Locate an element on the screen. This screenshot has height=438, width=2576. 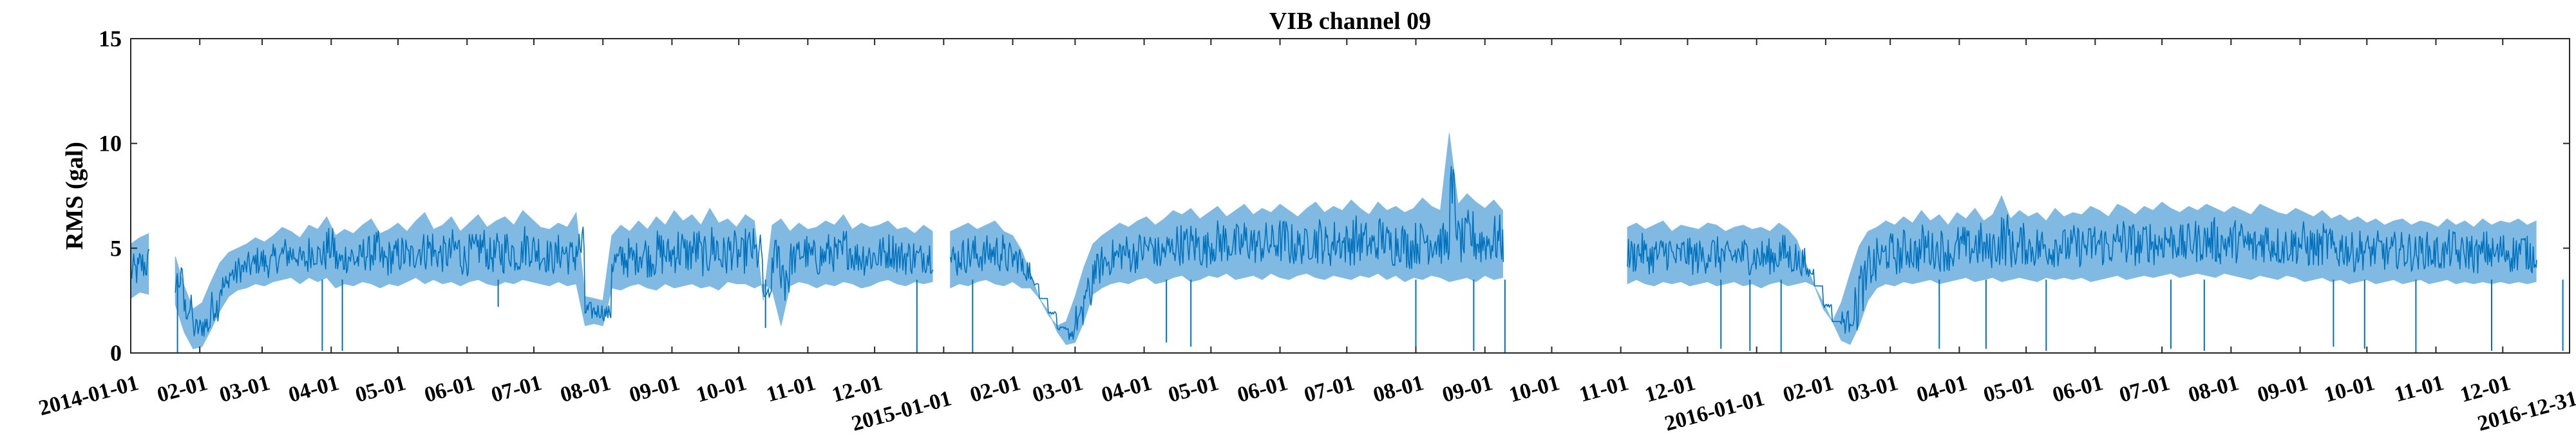
y-tick-label: 5 is located at coordinates (116, 248).